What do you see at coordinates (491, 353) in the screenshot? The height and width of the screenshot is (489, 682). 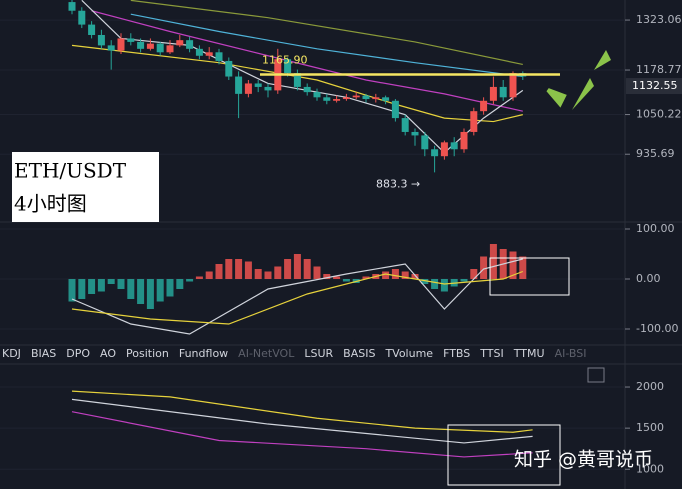 I see `indicator-tab: TTSI` at bounding box center [491, 353].